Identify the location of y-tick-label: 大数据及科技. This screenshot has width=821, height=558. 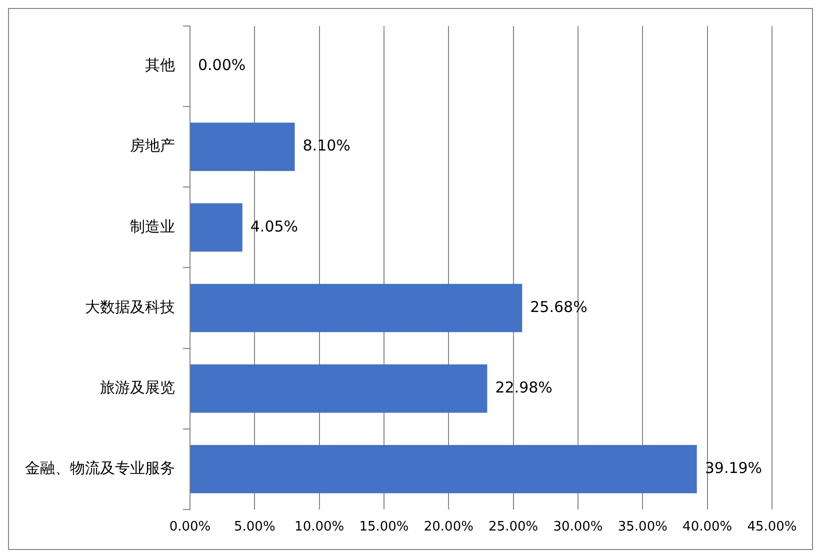
(130, 307).